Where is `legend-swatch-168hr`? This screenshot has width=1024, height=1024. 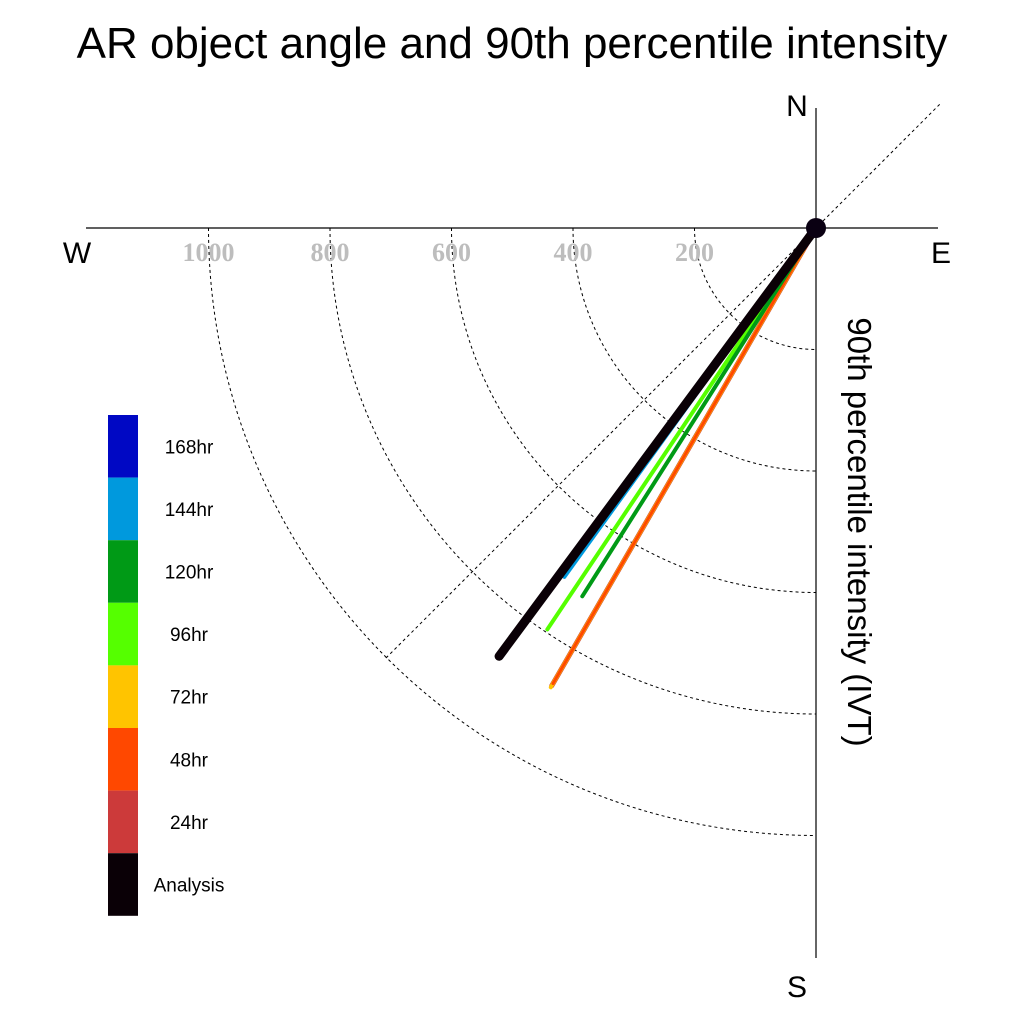
legend-swatch-168hr is located at coordinates (123, 446).